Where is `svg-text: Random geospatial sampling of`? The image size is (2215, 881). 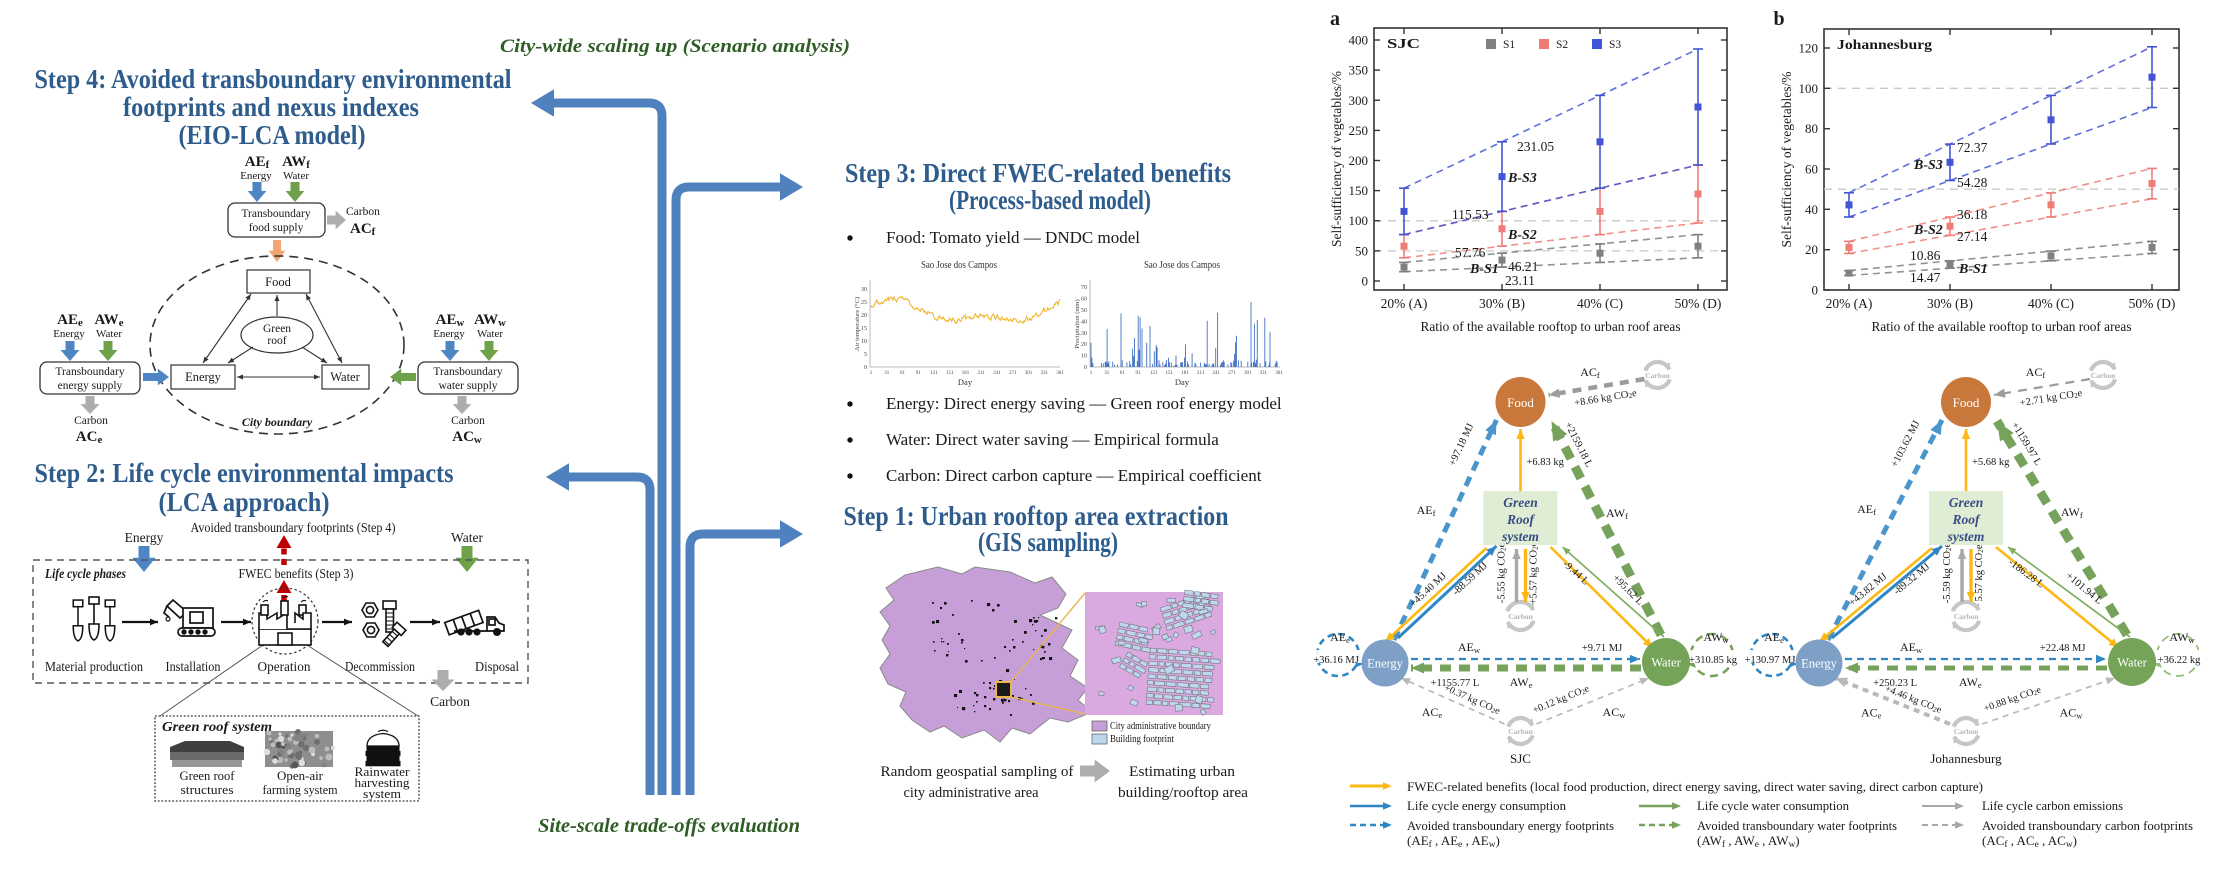
svg-text: Random geospatial sampling of is located at coordinates (977, 772).